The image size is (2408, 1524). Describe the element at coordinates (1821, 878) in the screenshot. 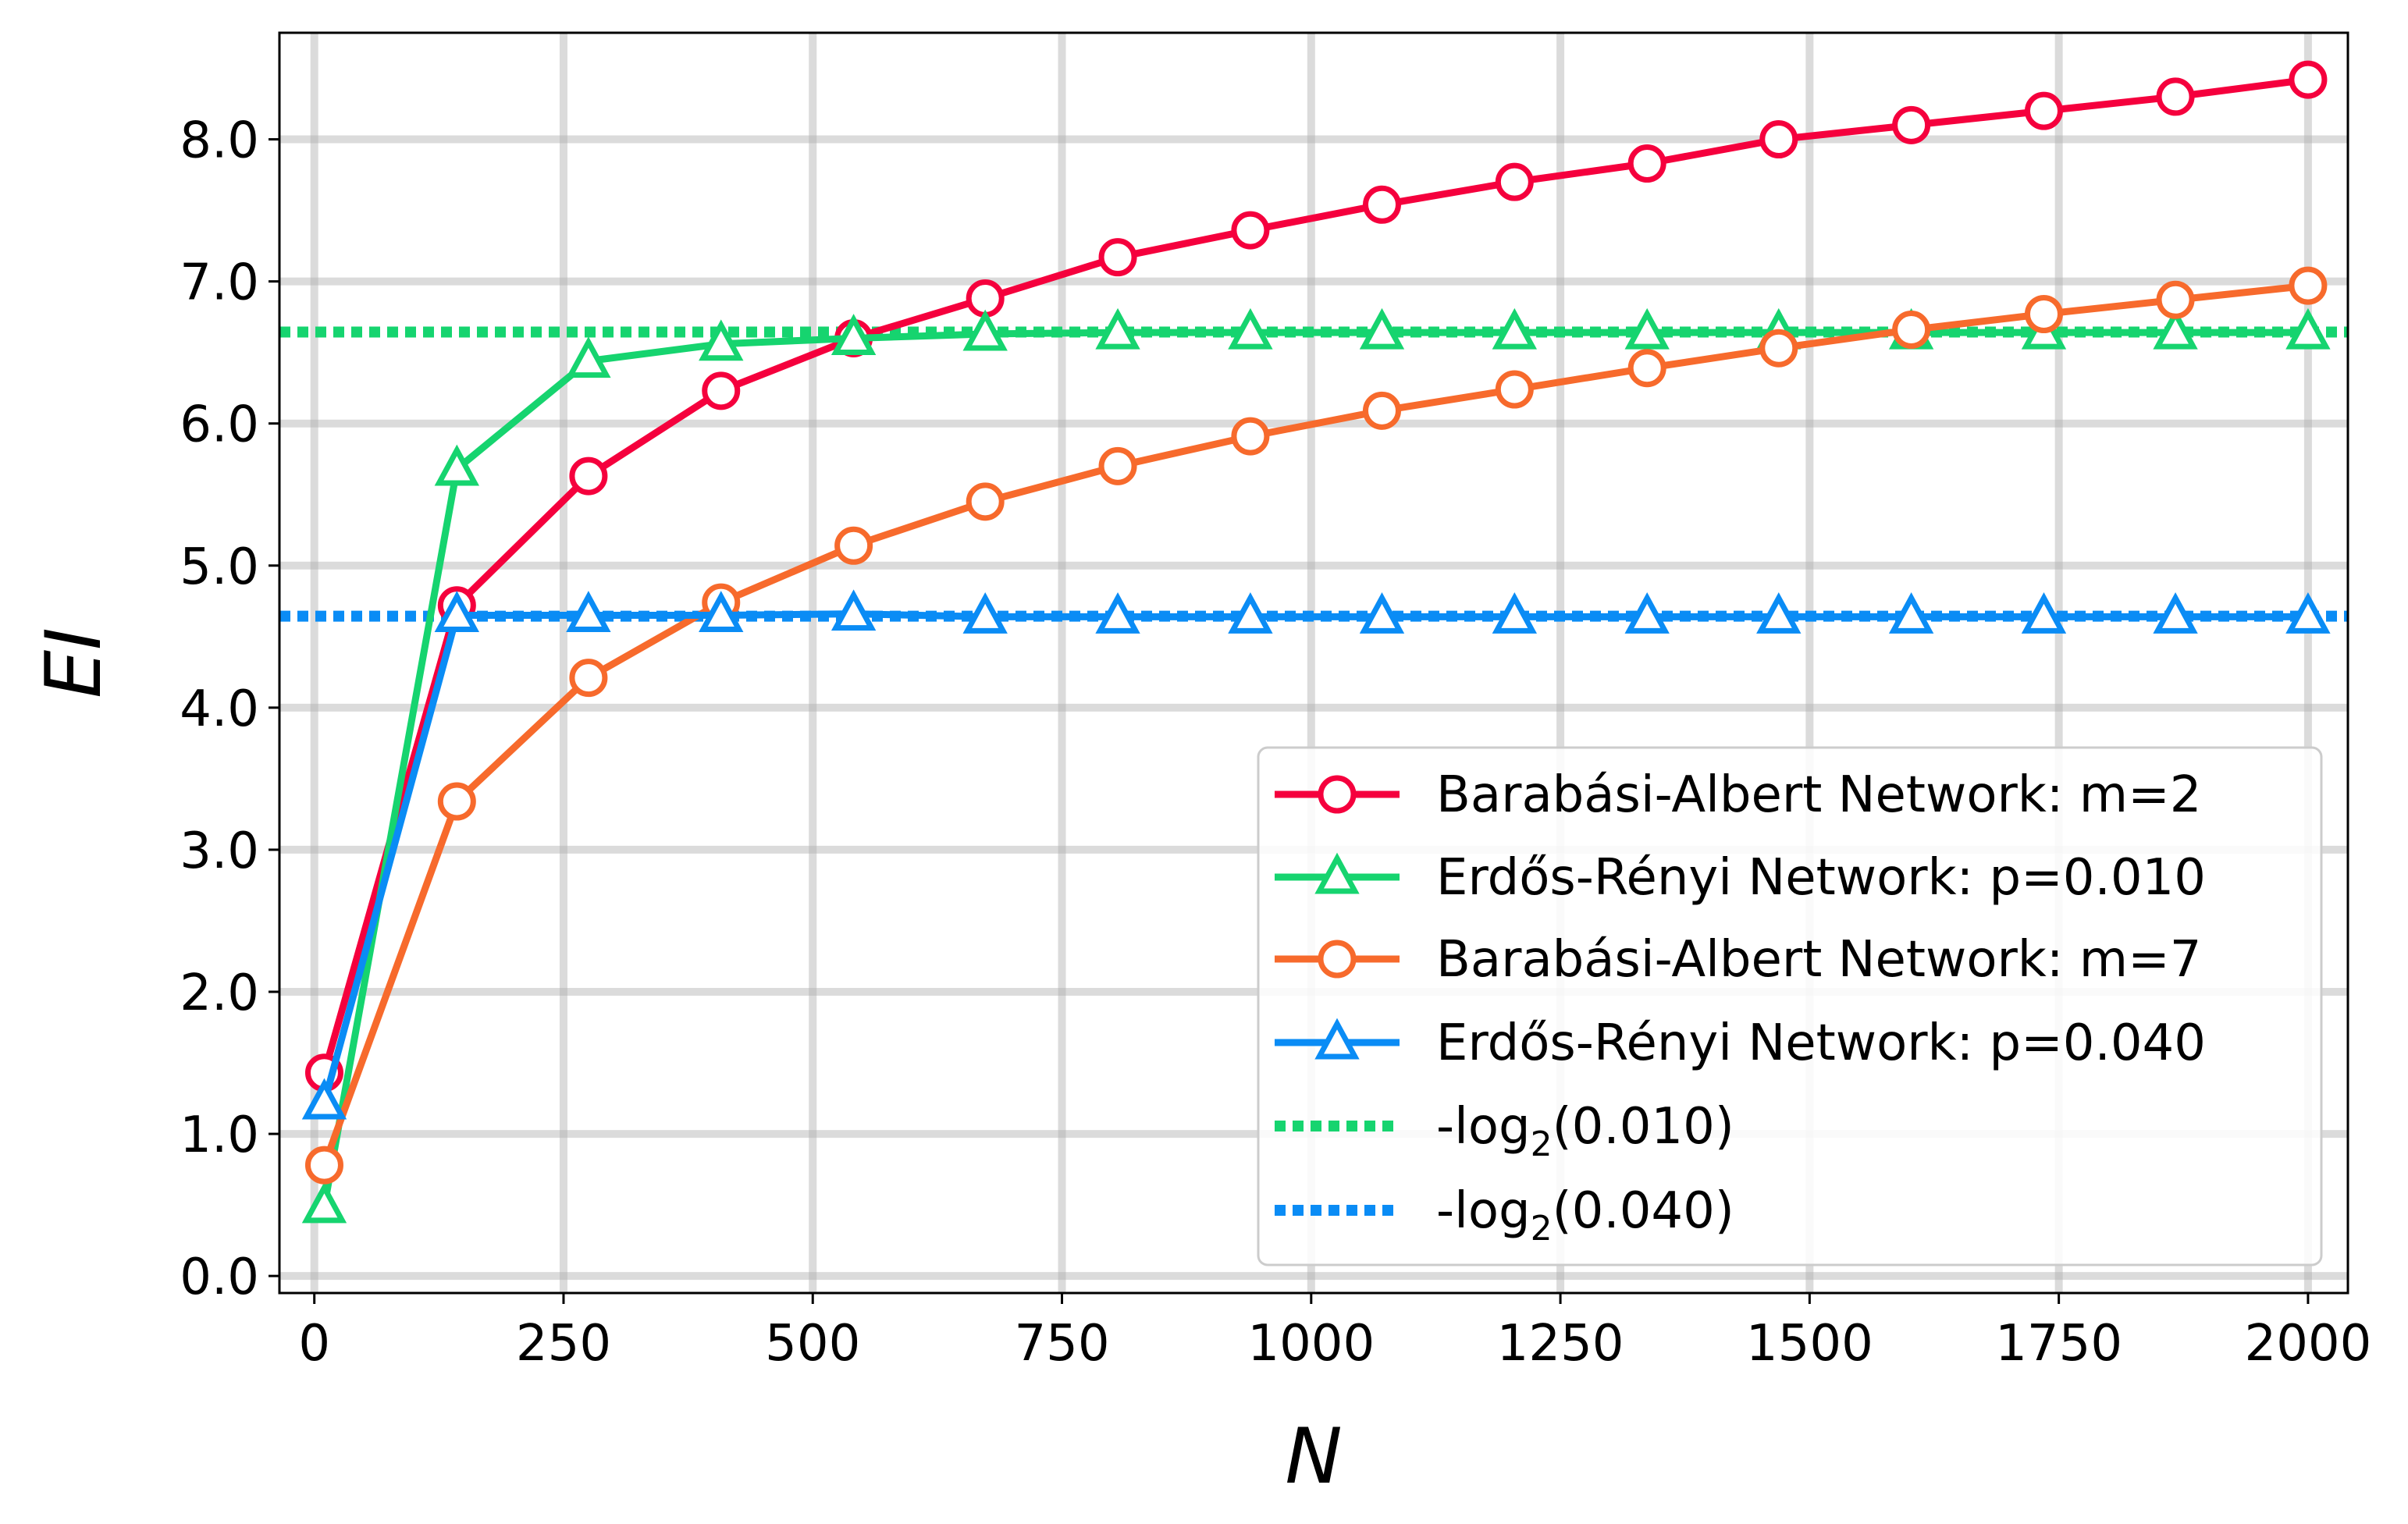

I see `legend-label: Erdős-Rényi Network: p=0.010` at that location.